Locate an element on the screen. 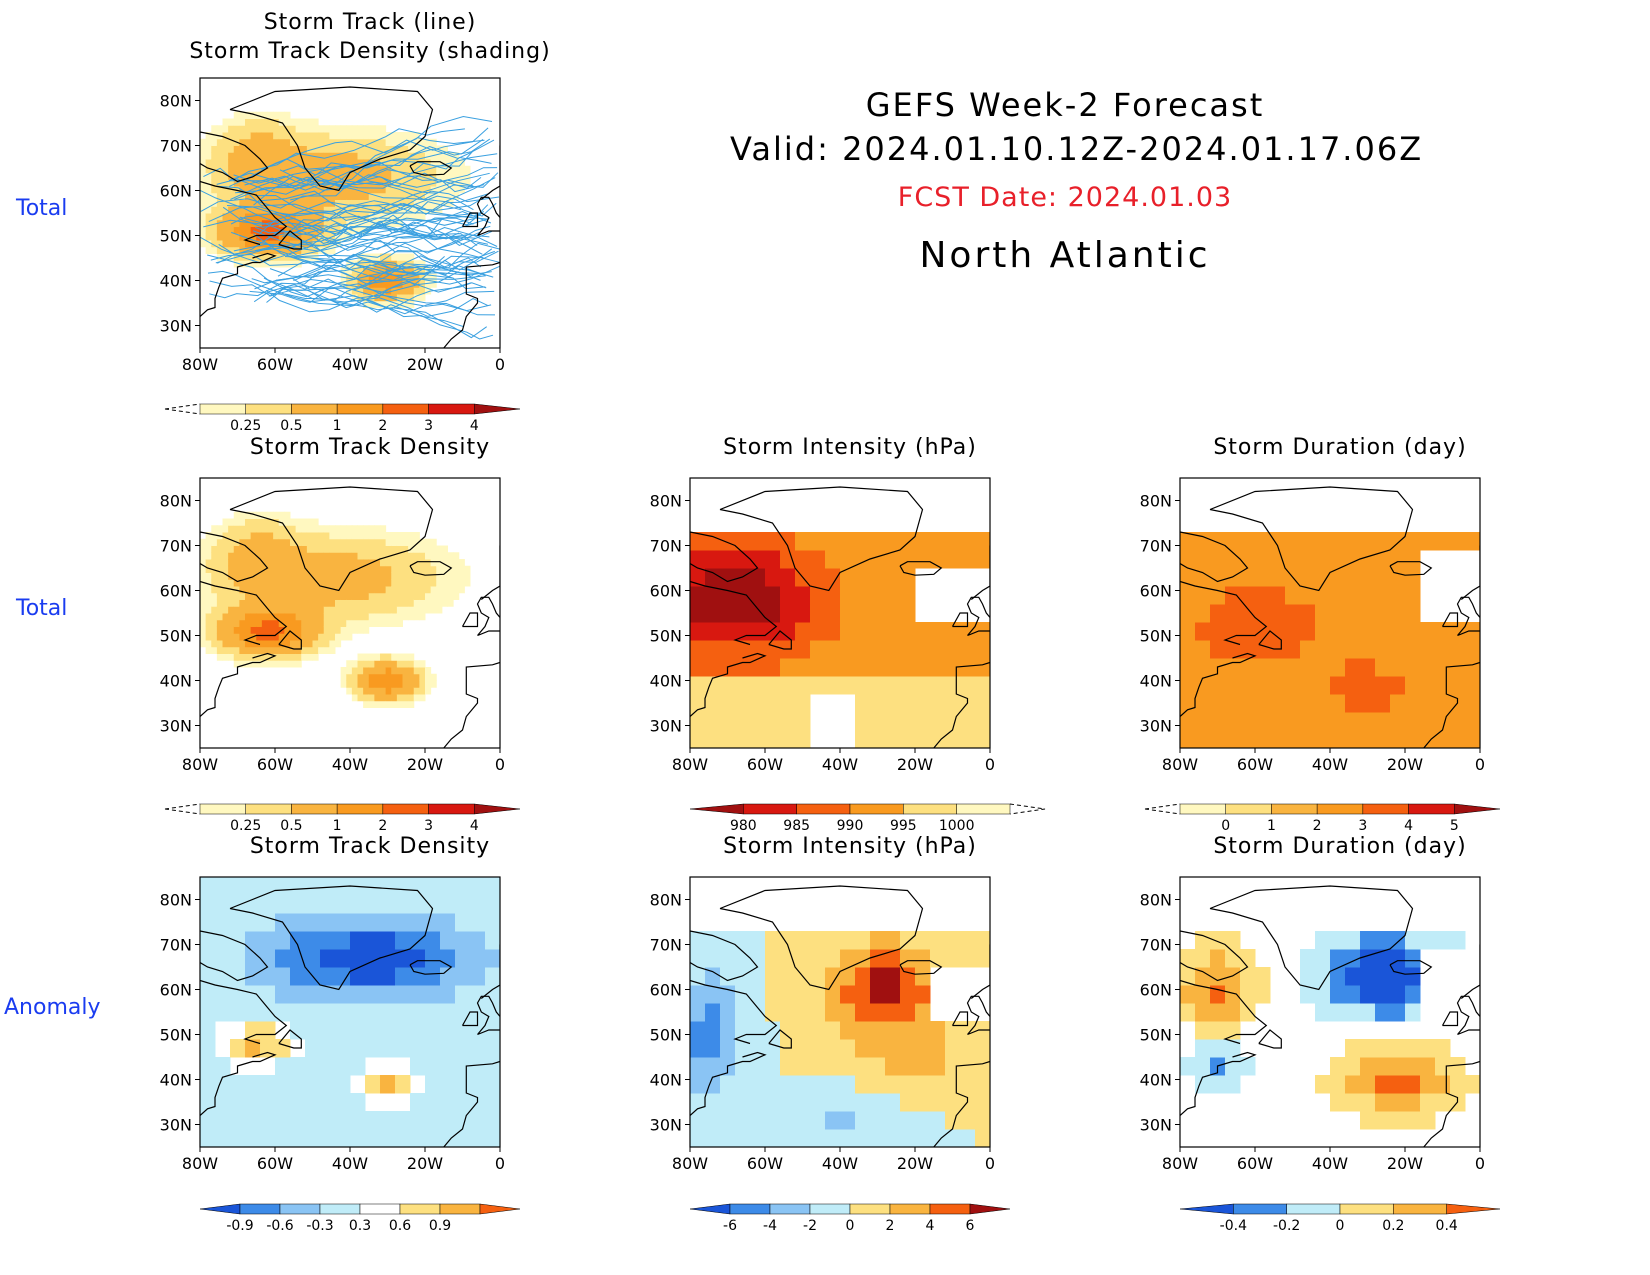  row-label-total-2: Total is located at coordinates (42, 608).